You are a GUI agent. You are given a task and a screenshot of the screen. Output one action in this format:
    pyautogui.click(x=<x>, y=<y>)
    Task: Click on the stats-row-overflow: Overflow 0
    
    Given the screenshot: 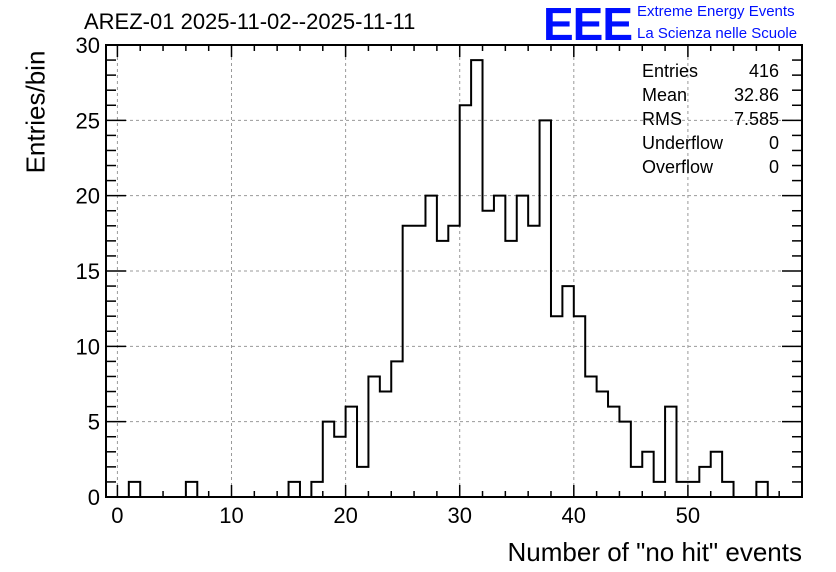 What is the action you would take?
    pyautogui.click(x=710, y=168)
    